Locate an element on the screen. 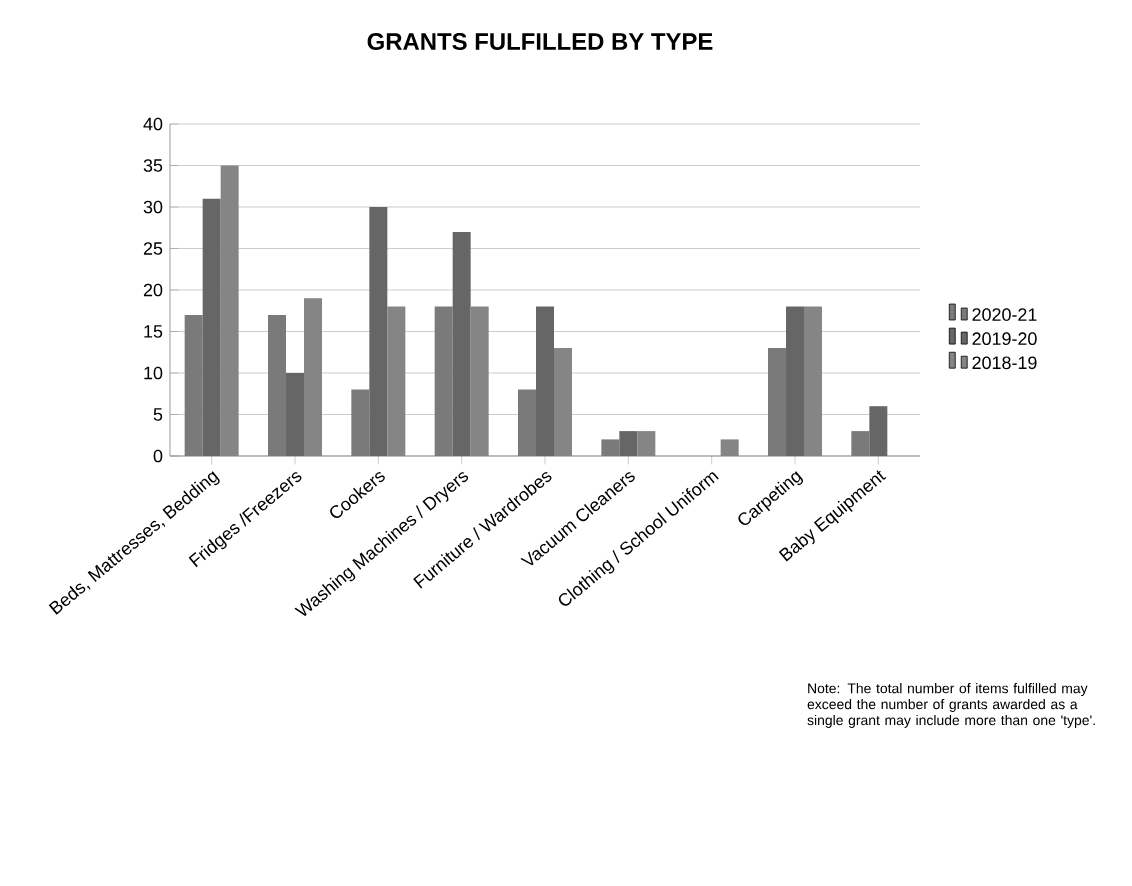 The height and width of the screenshot is (886, 1132). y-tick-label: 25 is located at coordinates (153, 248).